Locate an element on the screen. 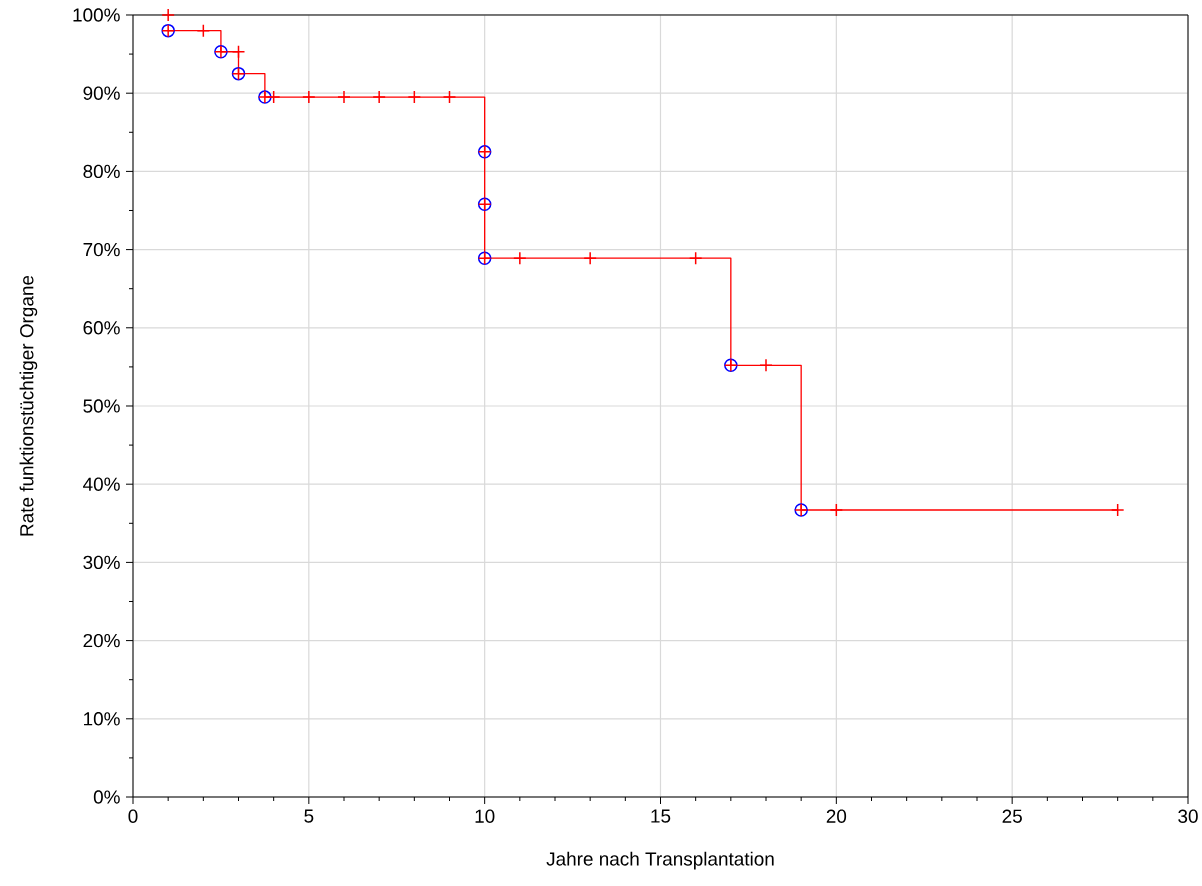  y-tick-label: 70% is located at coordinates (101, 249).